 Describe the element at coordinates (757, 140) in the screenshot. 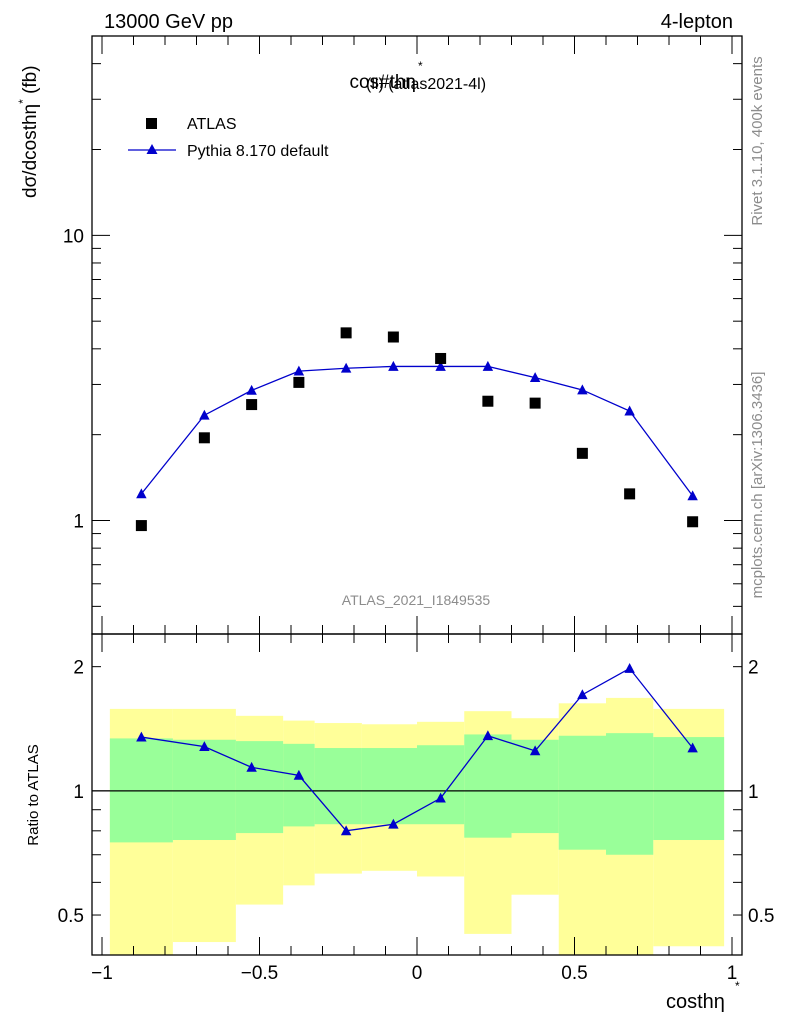

I see `rivet-label: Rivet 3.1.10, 400k events` at that location.